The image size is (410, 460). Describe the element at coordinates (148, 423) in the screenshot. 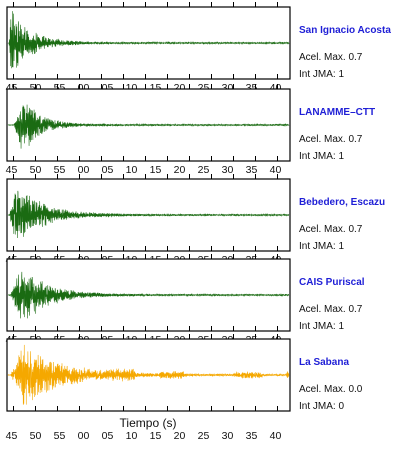

I see `x-axis-label: Tiempo (s)` at that location.